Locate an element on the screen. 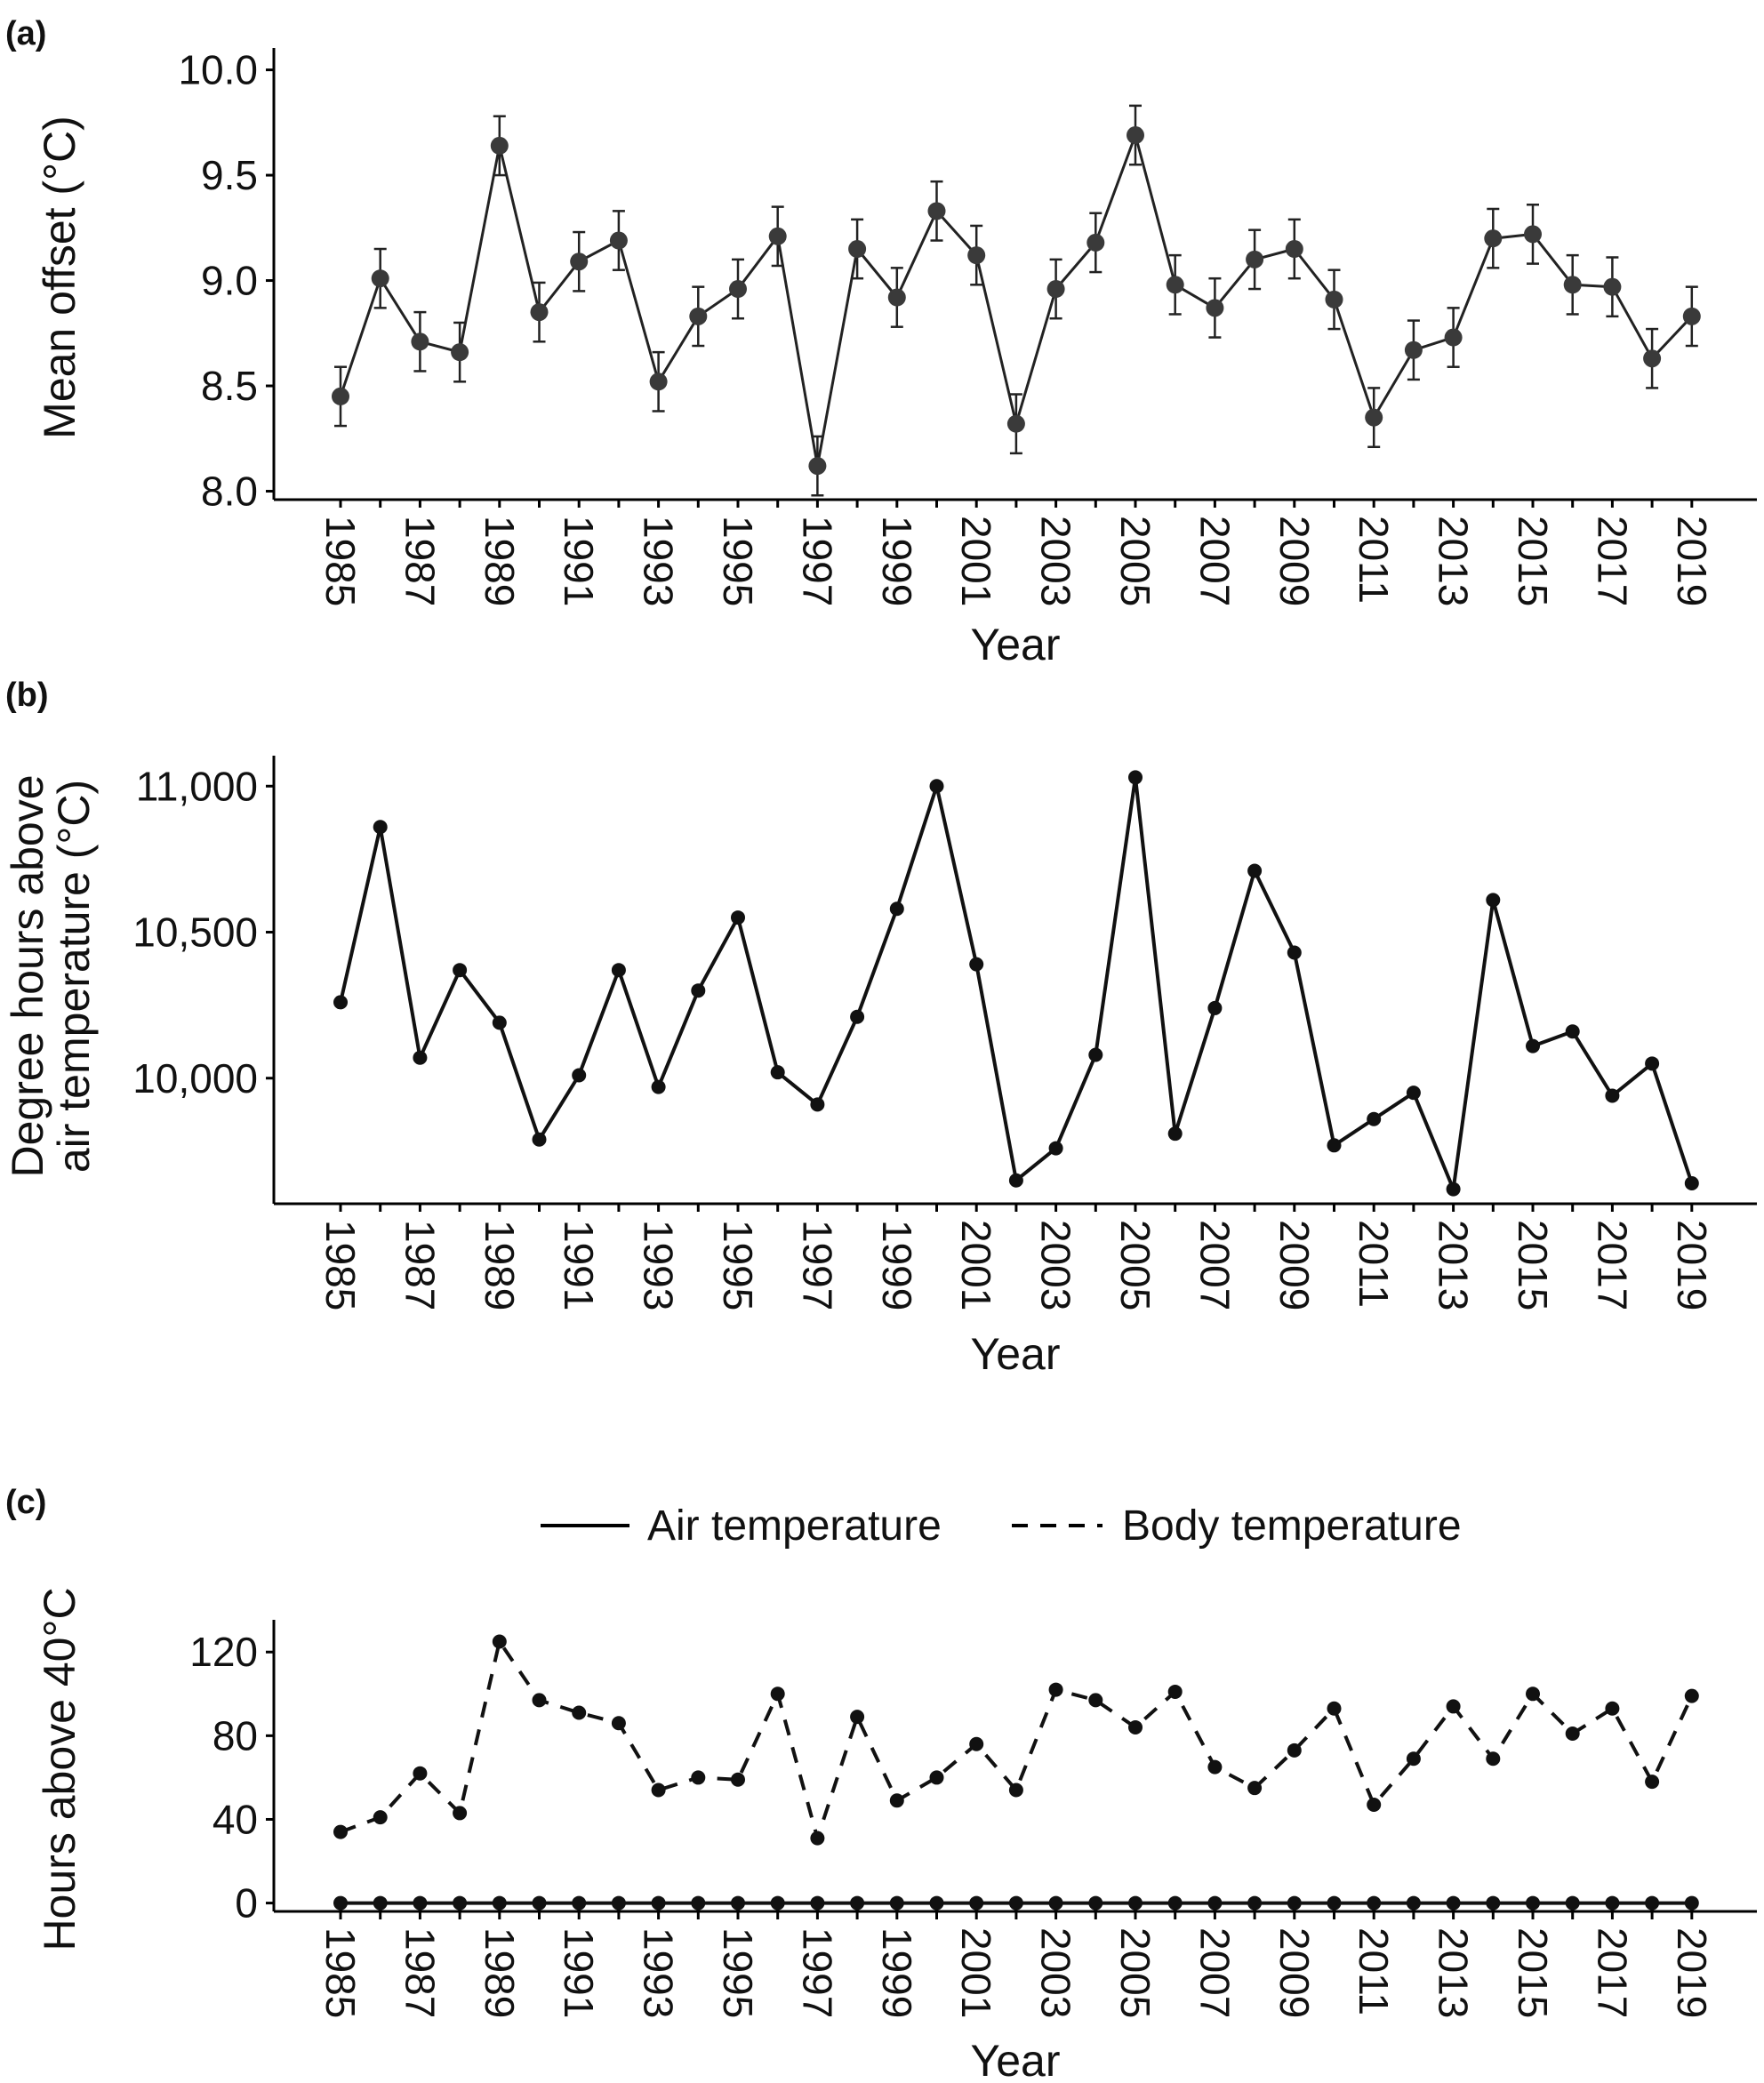 This screenshot has height=2083, width=1764. x-tick-label: 2005 is located at coordinates (1135, 561).